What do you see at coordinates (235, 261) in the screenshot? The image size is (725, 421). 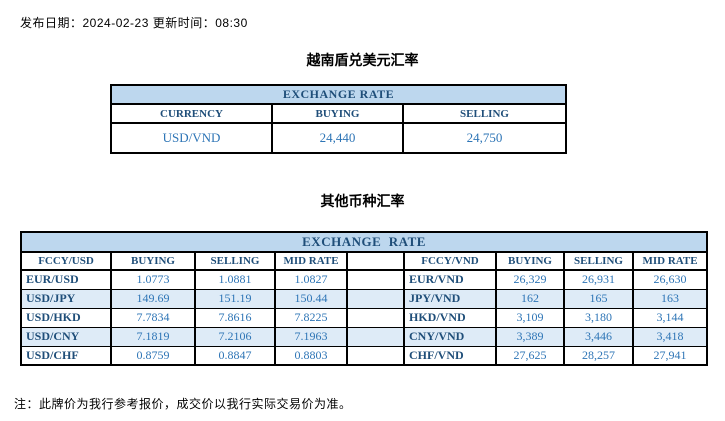 I see `left-col-selling: SELLING` at bounding box center [235, 261].